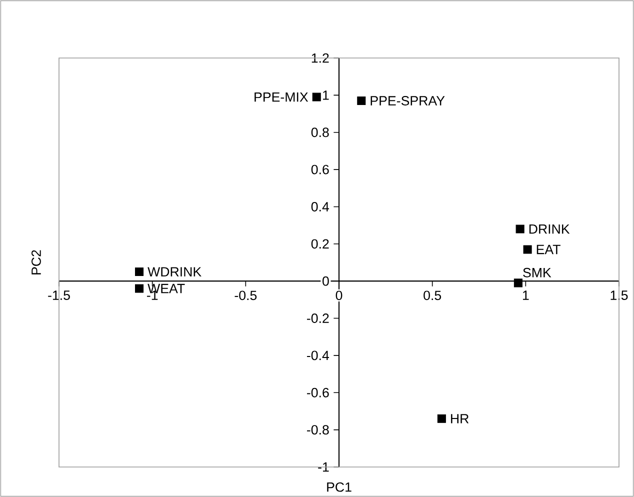 The image size is (634, 497). What do you see at coordinates (320, 244) in the screenshot?
I see `y-tick-label: 0.2` at bounding box center [320, 244].